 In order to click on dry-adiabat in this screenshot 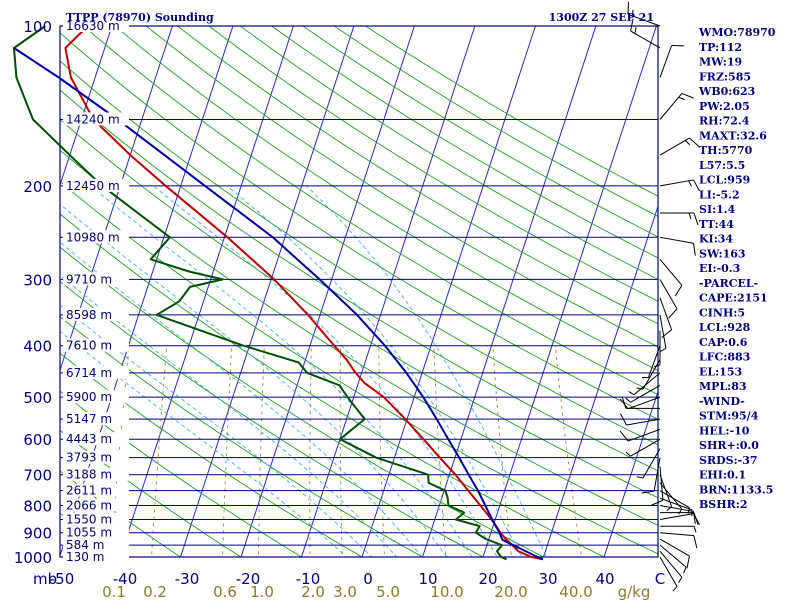, I will do `click(211, 454)`.